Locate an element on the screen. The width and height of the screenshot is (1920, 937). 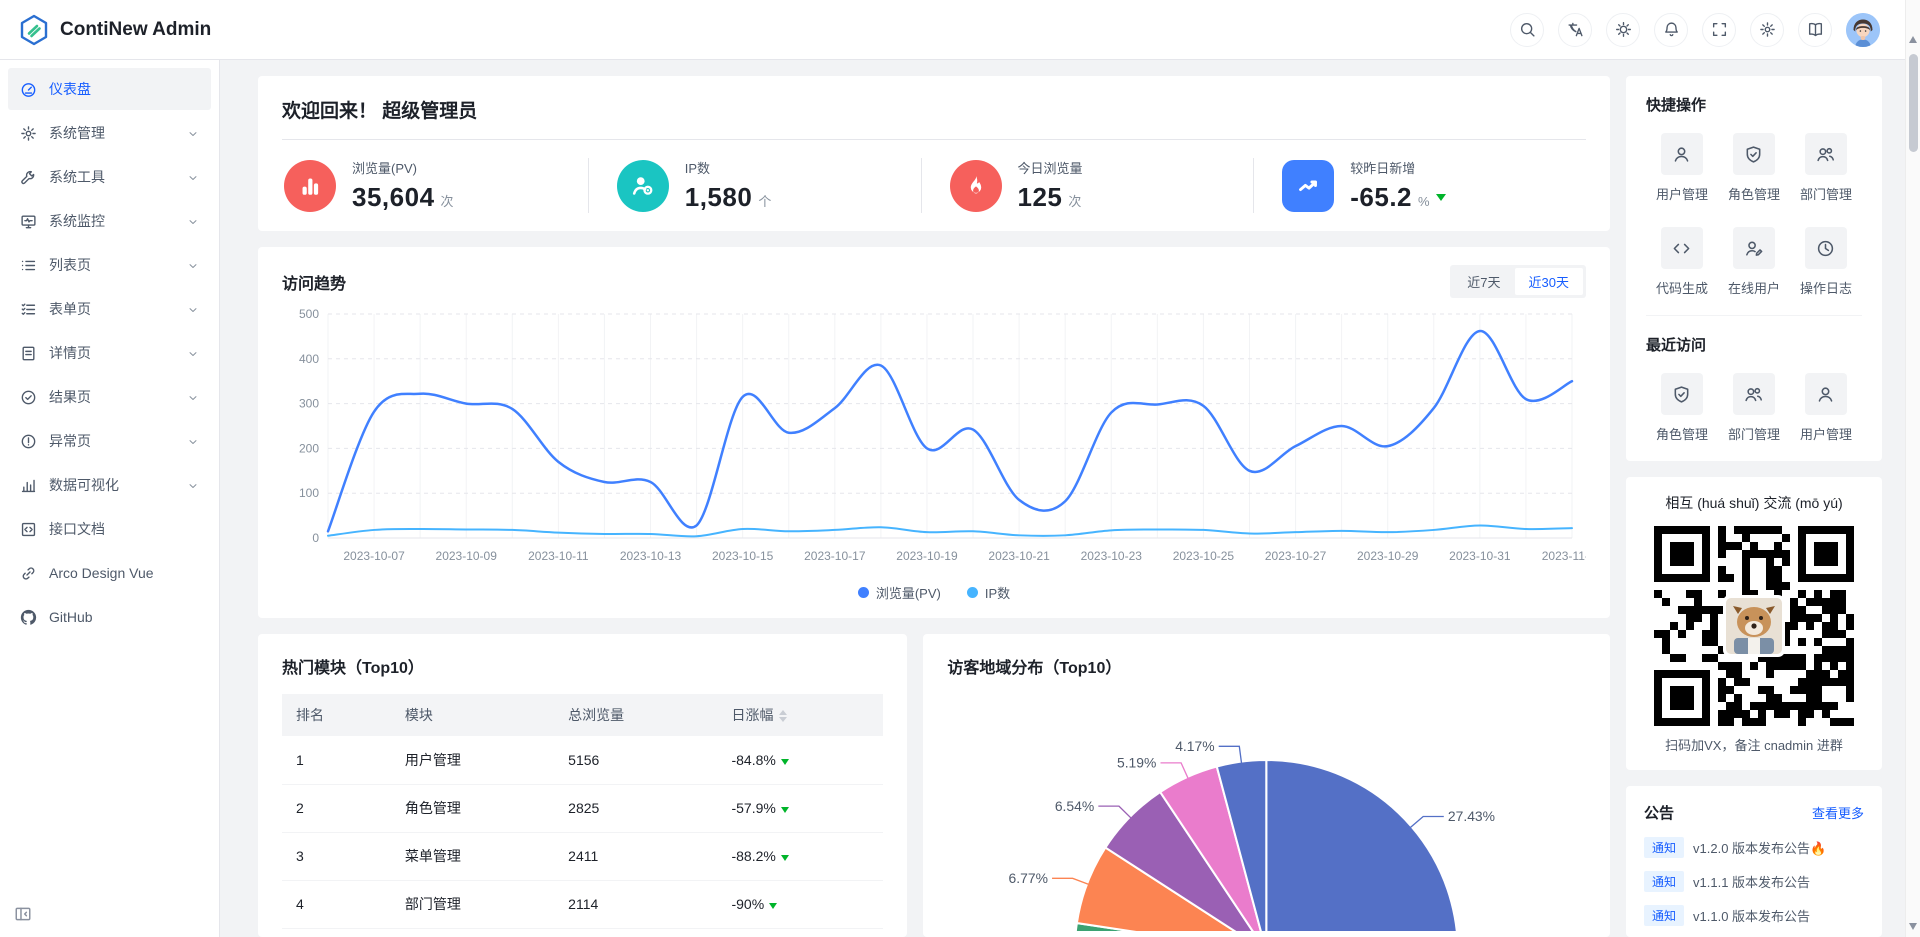
sidebar-item-7: 详情页 is located at coordinates (109, 353).